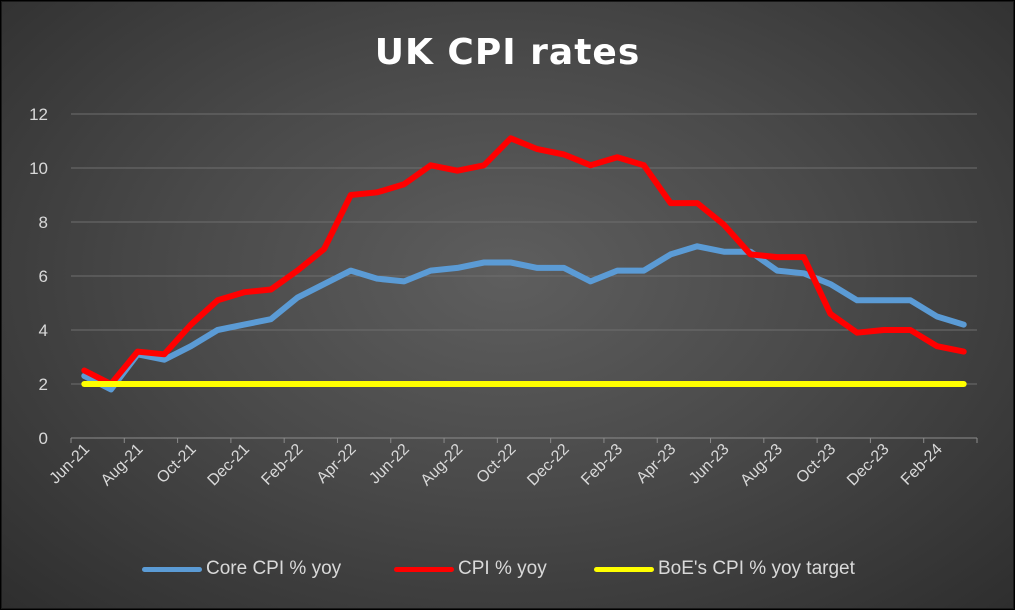 The height and width of the screenshot is (610, 1015). What do you see at coordinates (172, 569) in the screenshot?
I see `legend-swatch-core-cpi` at bounding box center [172, 569].